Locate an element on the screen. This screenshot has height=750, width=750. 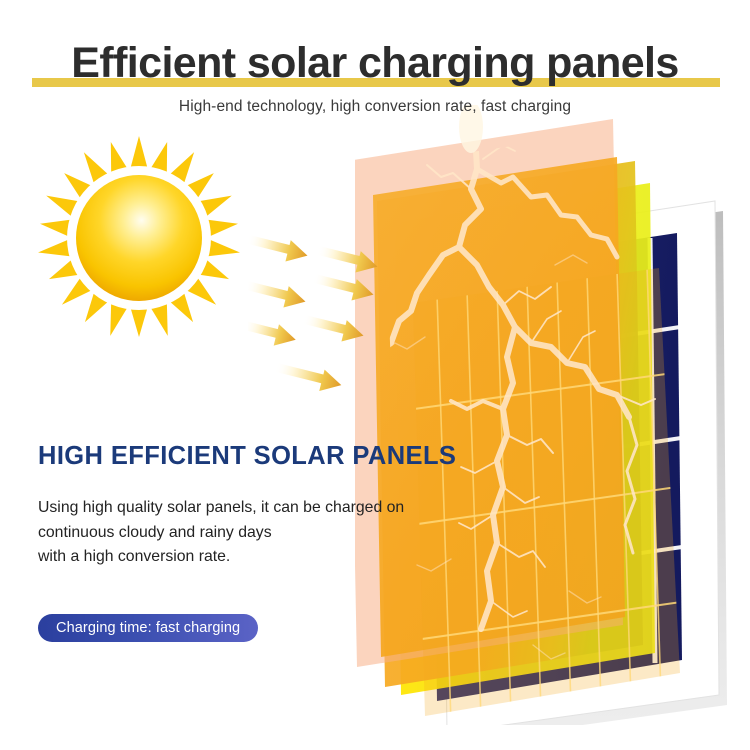
lightning-glow is located at coordinates (471, 129).